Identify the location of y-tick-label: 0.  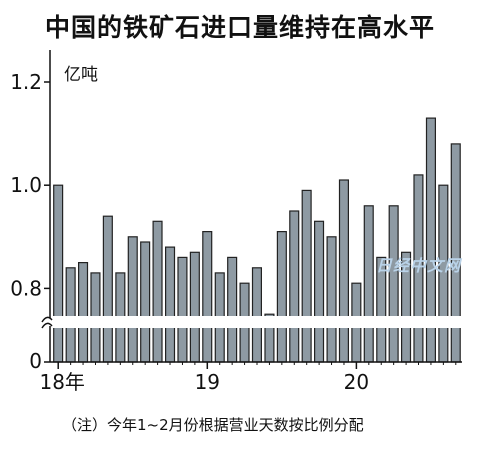
(35, 361).